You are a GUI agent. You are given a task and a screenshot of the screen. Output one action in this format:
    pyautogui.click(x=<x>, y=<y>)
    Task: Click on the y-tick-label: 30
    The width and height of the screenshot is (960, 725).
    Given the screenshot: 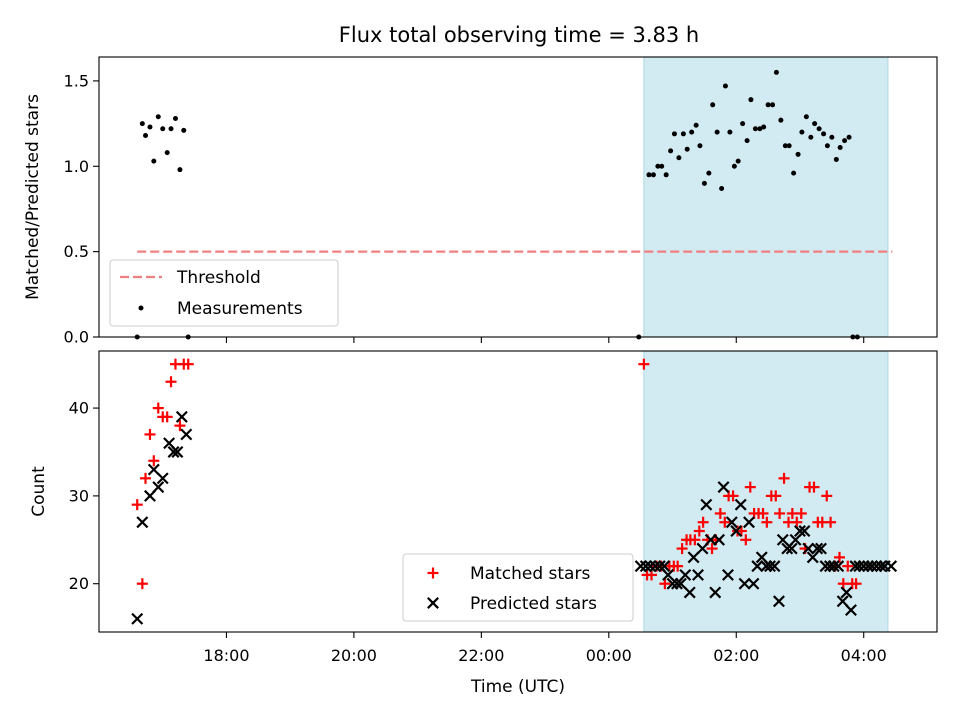 What is the action you would take?
    pyautogui.click(x=79, y=495)
    